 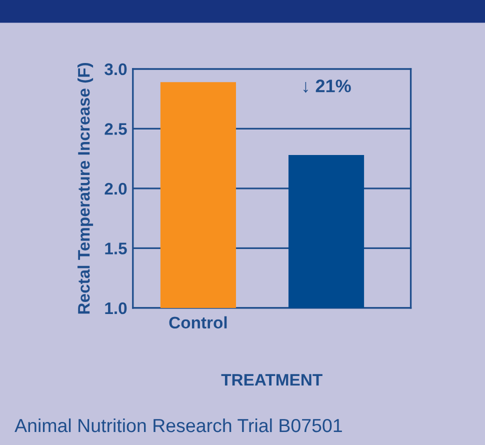 What do you see at coordinates (115, 188) in the screenshot?
I see `y-tick-label: 2.0` at bounding box center [115, 188].